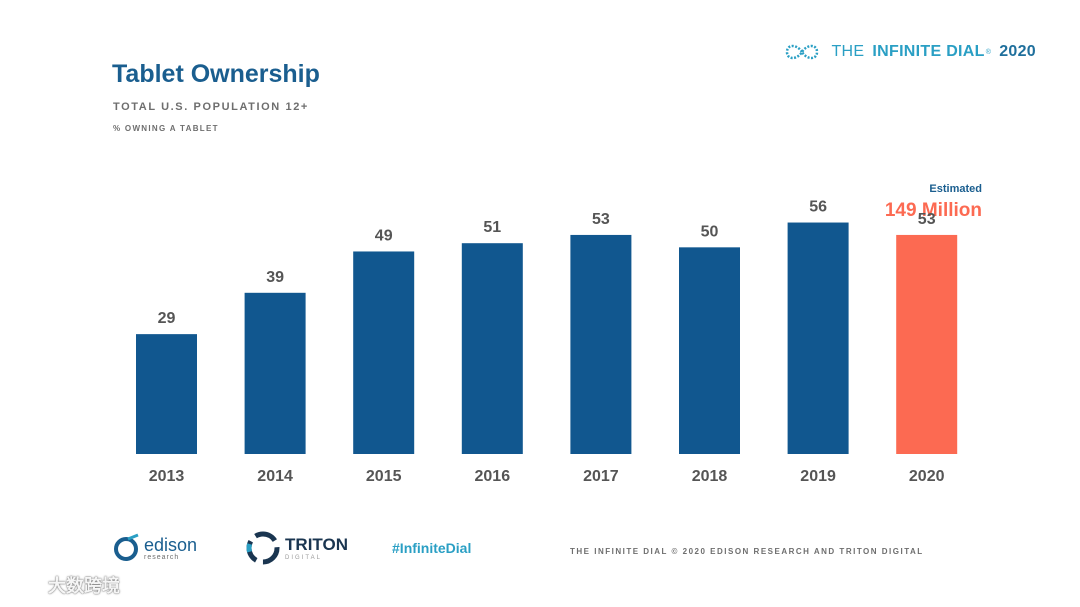 The image size is (1080, 607). What do you see at coordinates (384, 476) in the screenshot?
I see `category-label-2015: 2015` at bounding box center [384, 476].